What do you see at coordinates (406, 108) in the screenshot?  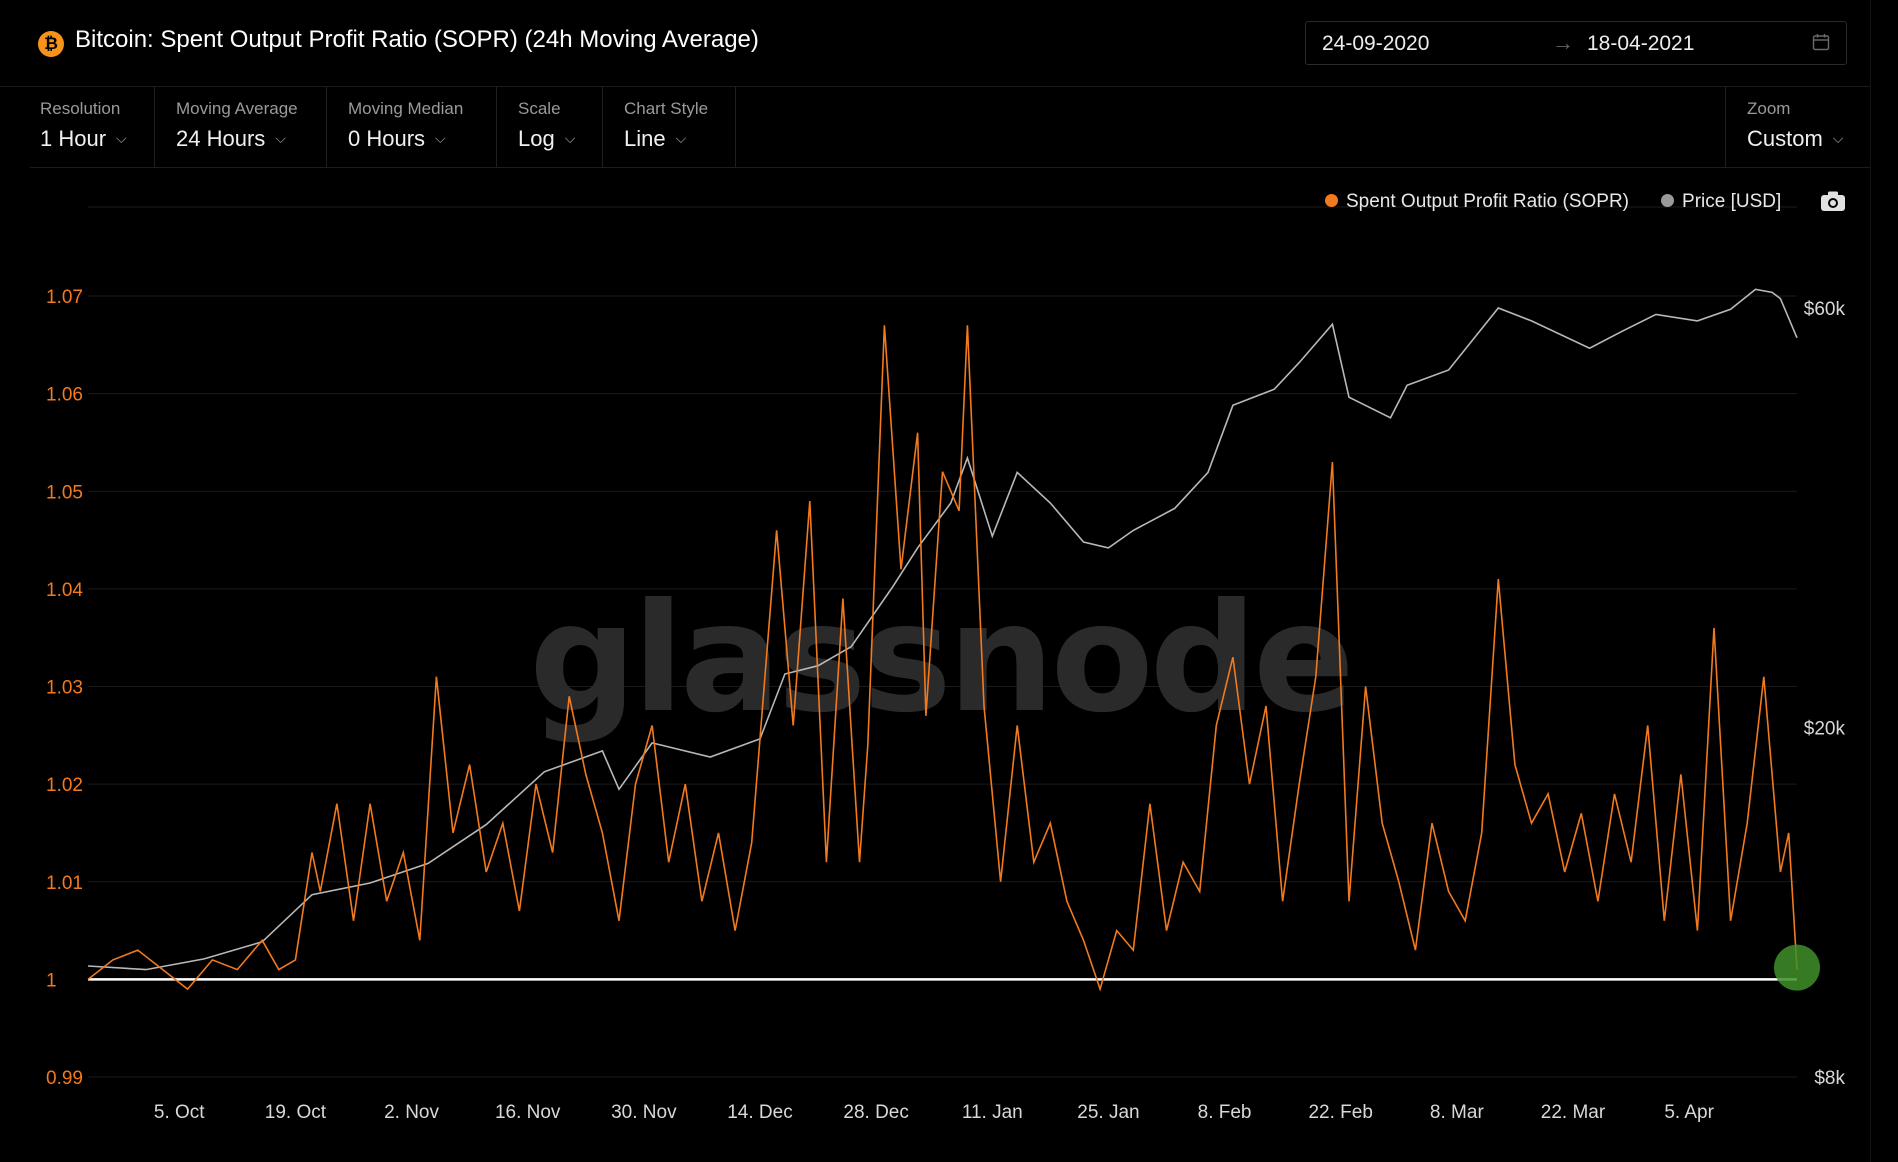 I see `moving-median-label: Moving Median` at bounding box center [406, 108].